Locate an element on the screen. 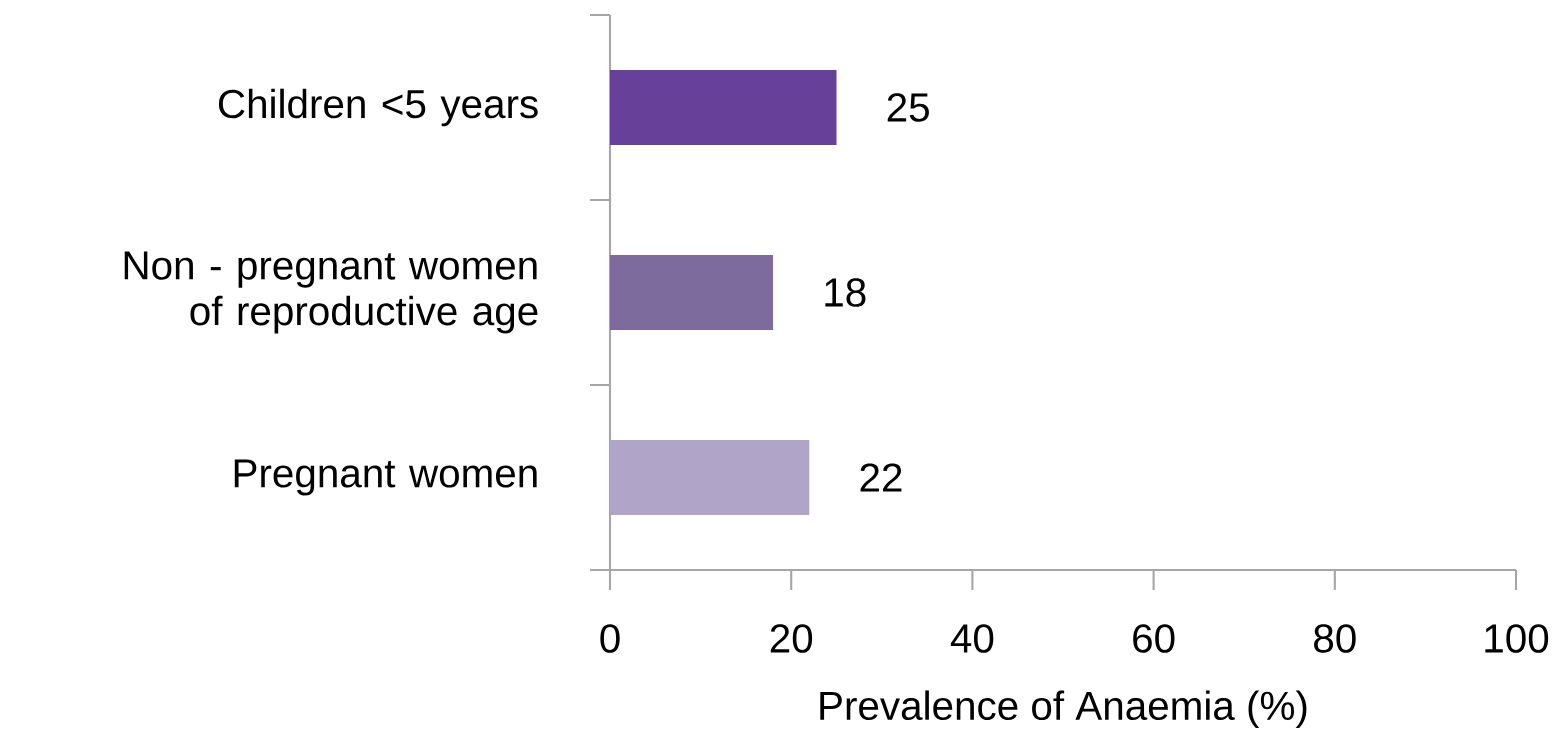 This screenshot has height=743, width=1565. data-label: 18 is located at coordinates (845, 292).